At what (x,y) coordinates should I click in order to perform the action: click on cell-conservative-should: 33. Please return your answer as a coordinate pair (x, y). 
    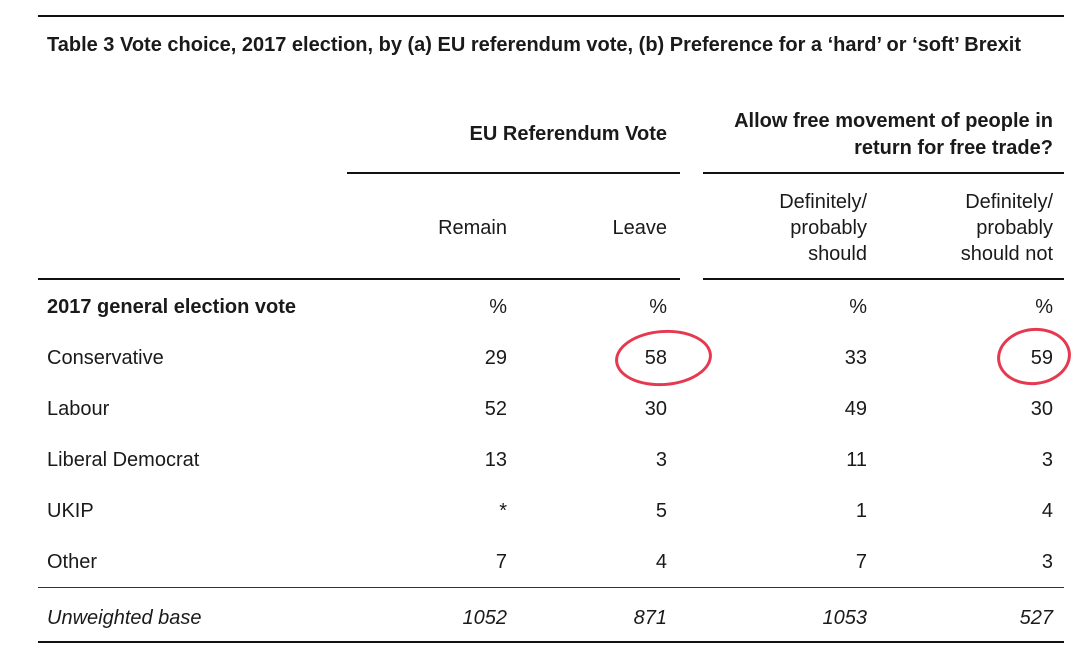
    Looking at the image, I should click on (855, 358).